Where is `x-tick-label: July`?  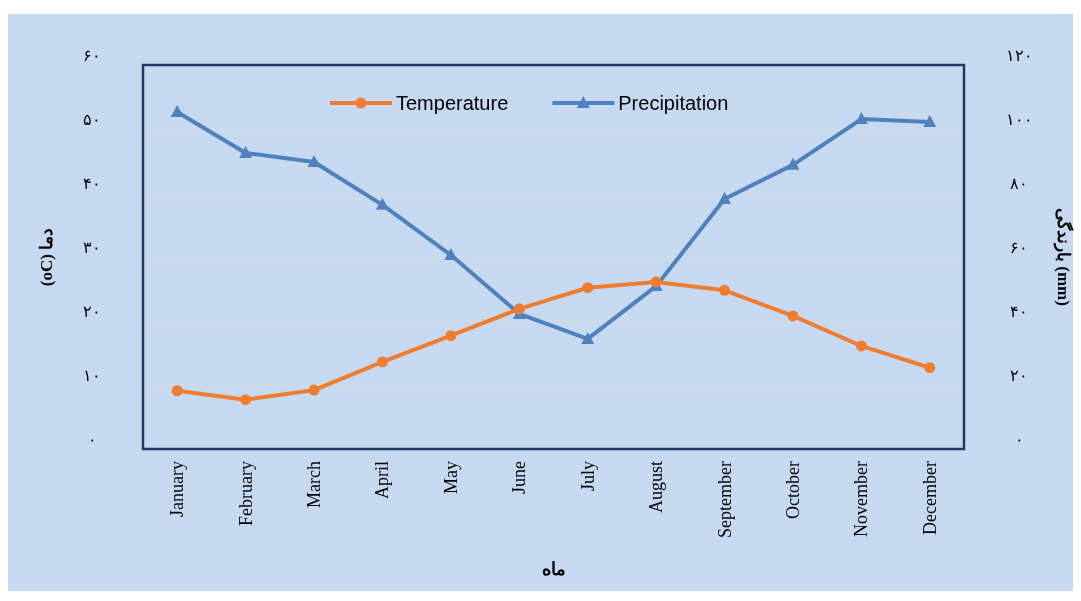
x-tick-label: July is located at coordinates (587, 476).